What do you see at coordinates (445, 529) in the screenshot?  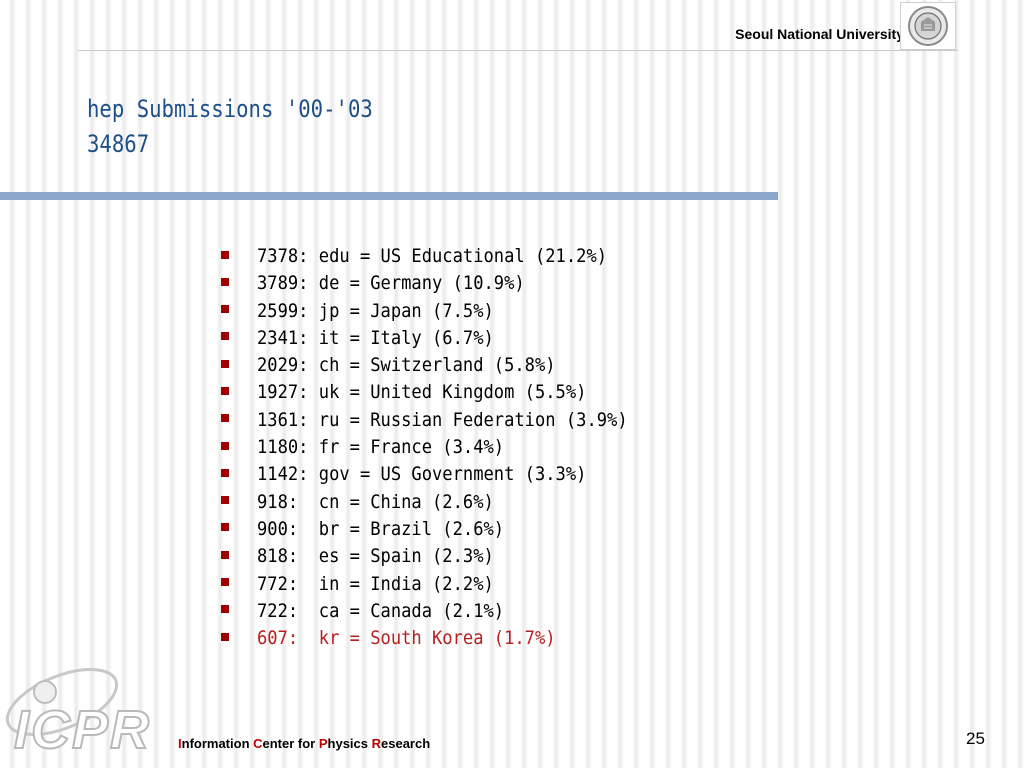 I see `list-item: 900: br = Brazil (2.6%)` at bounding box center [445, 529].